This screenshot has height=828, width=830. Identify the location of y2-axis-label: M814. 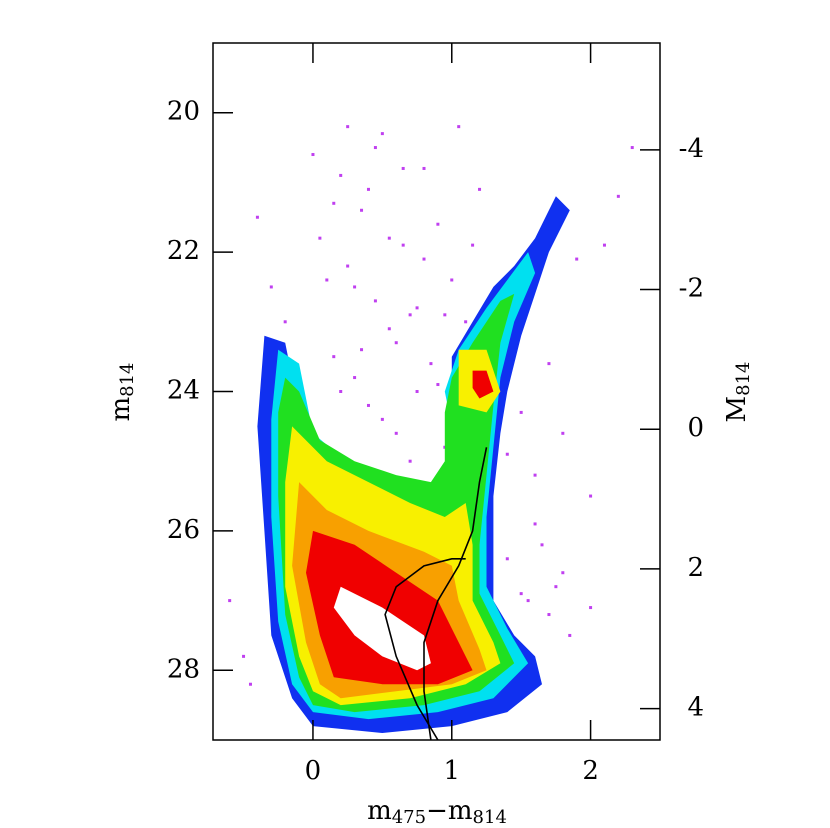
(738, 392).